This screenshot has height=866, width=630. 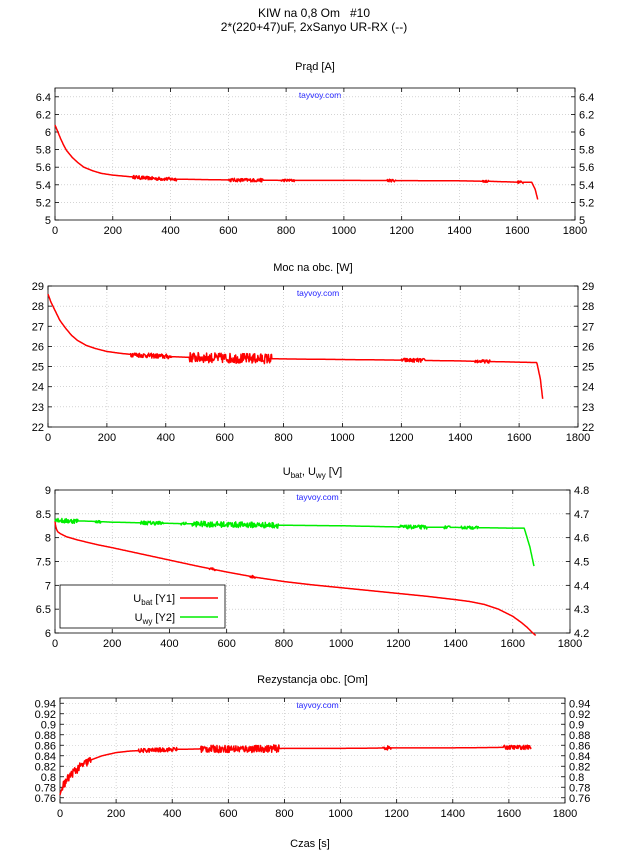 I want to click on y-tick-label: 6.4, so click(x=43, y=98).